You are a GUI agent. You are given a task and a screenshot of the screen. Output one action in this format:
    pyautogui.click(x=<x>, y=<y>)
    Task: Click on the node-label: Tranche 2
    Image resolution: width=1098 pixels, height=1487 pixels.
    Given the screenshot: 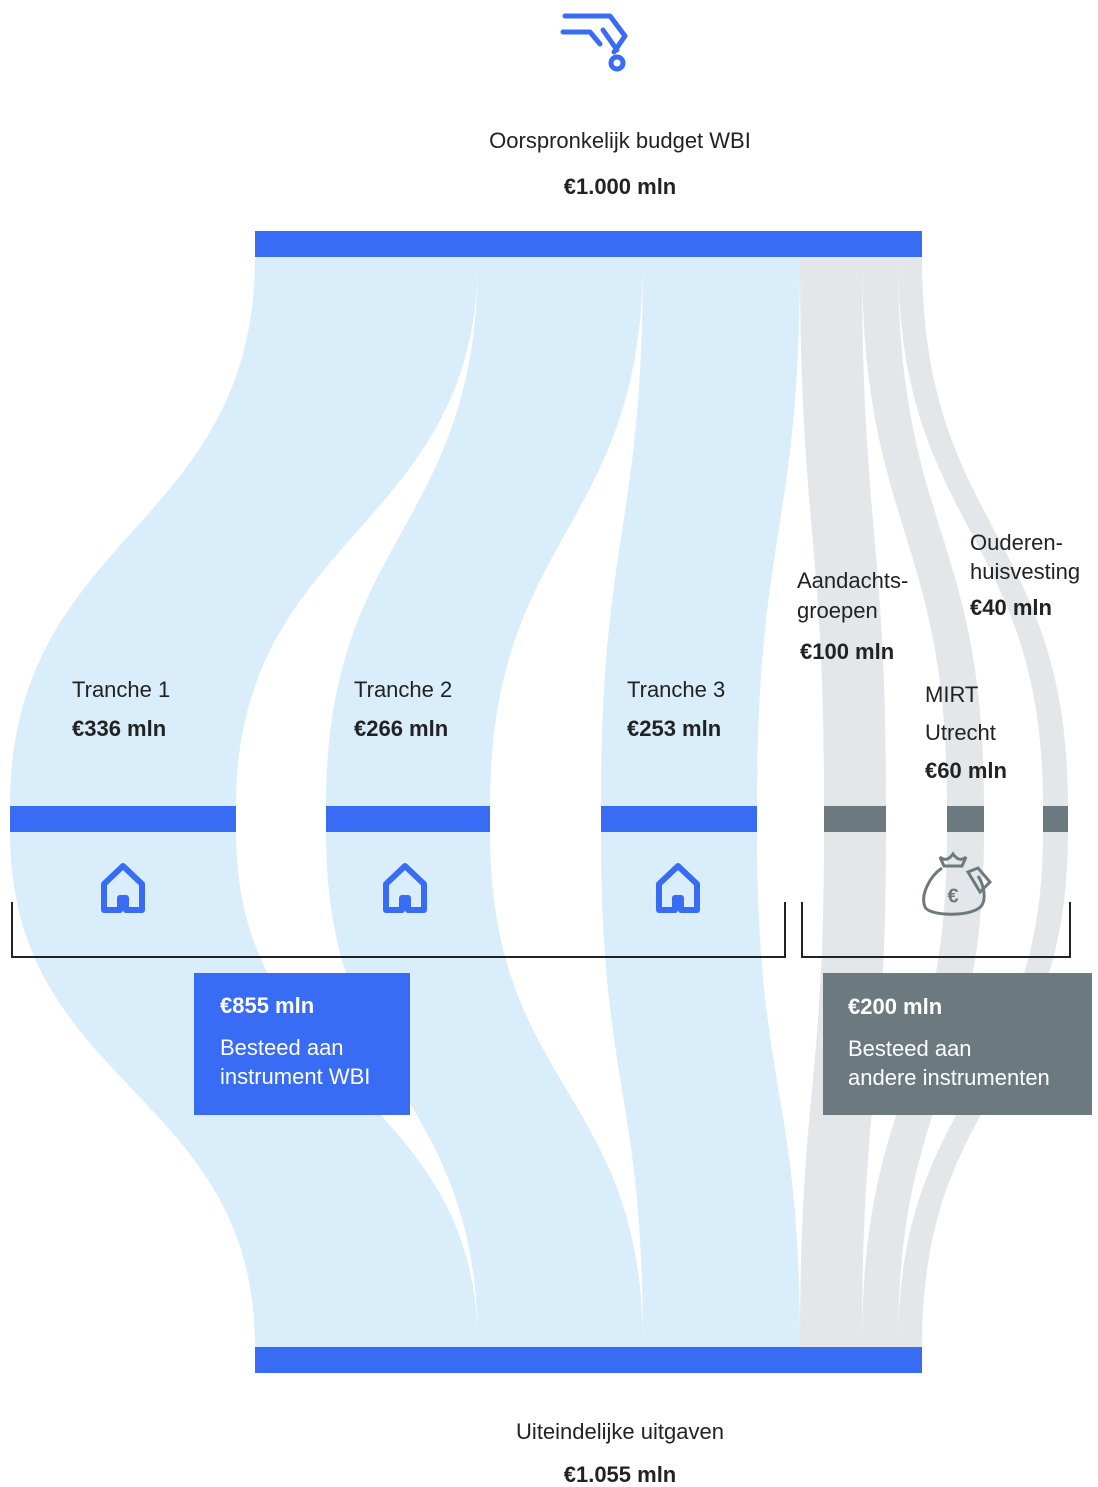 What is the action you would take?
    pyautogui.click(x=403, y=689)
    